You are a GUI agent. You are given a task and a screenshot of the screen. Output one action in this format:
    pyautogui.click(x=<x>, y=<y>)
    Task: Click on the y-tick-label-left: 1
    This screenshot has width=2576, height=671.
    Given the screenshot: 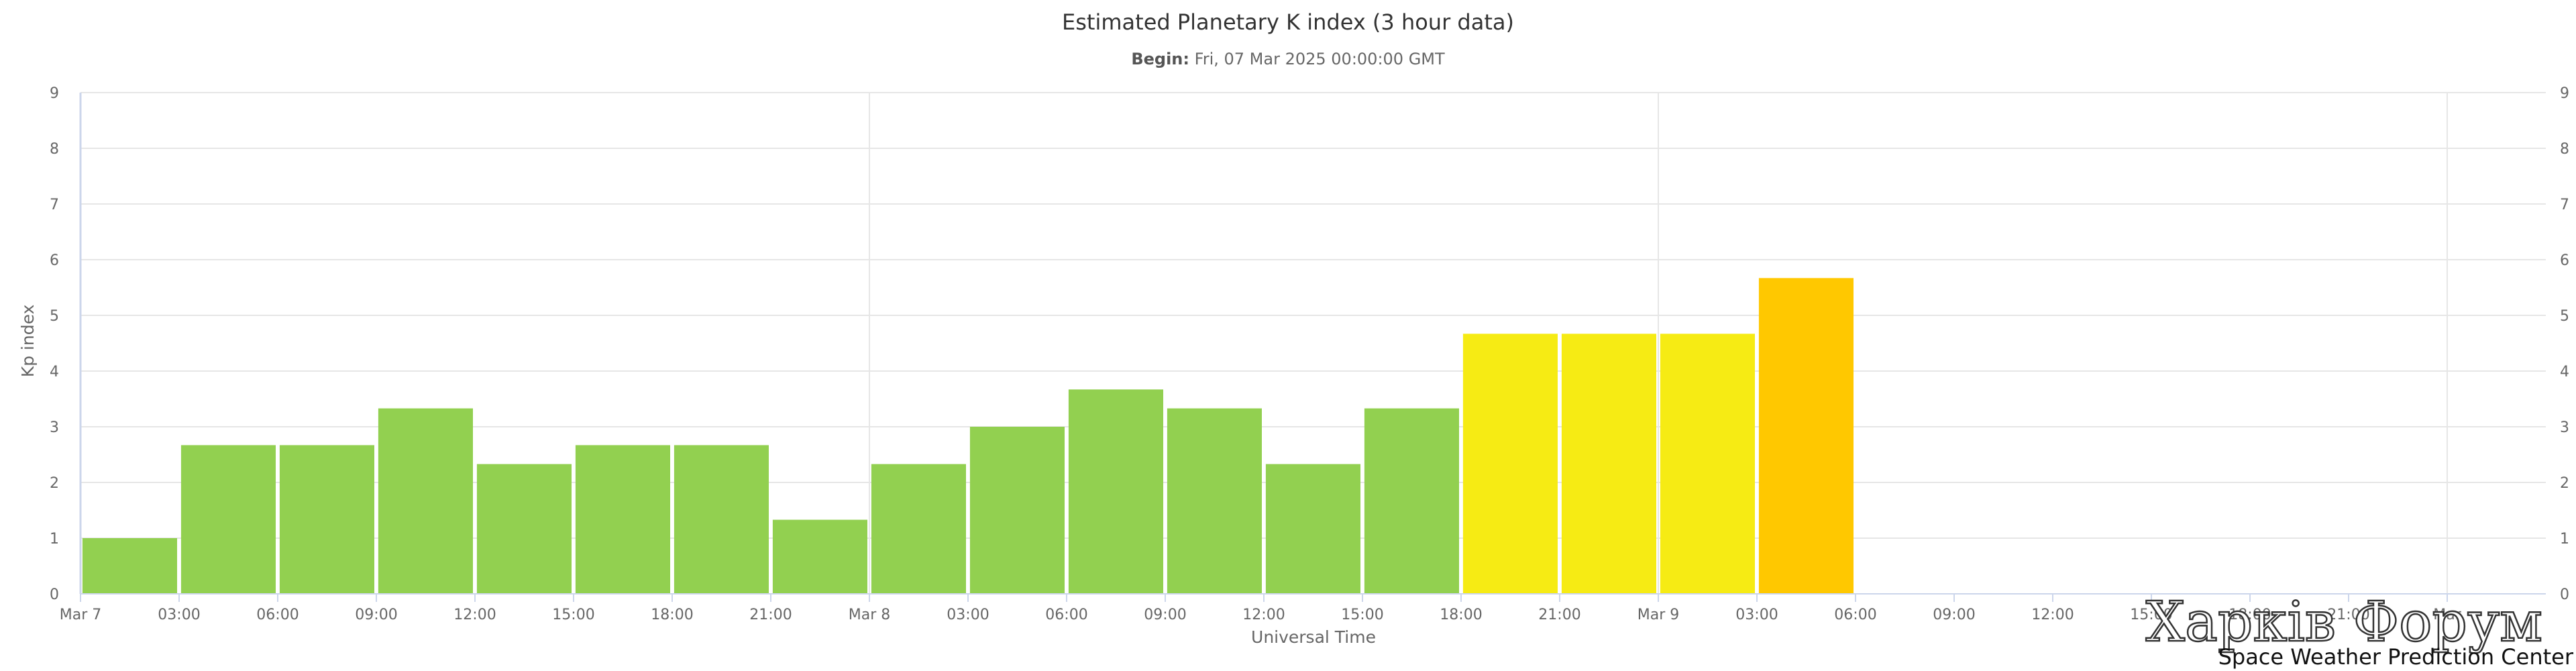 What is the action you would take?
    pyautogui.click(x=54, y=539)
    